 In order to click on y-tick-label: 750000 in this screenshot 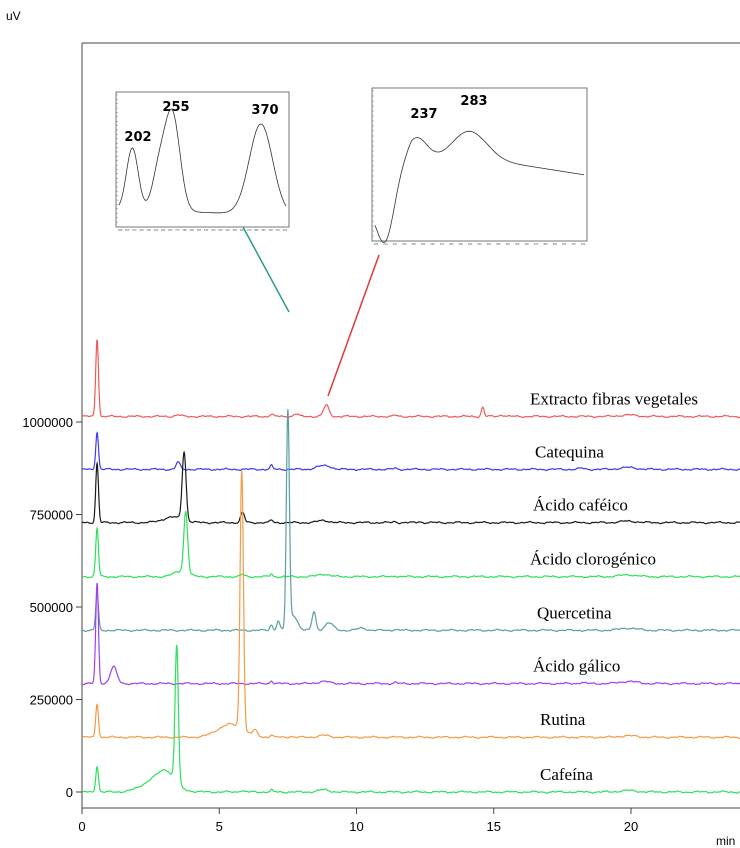, I will do `click(51, 515)`.